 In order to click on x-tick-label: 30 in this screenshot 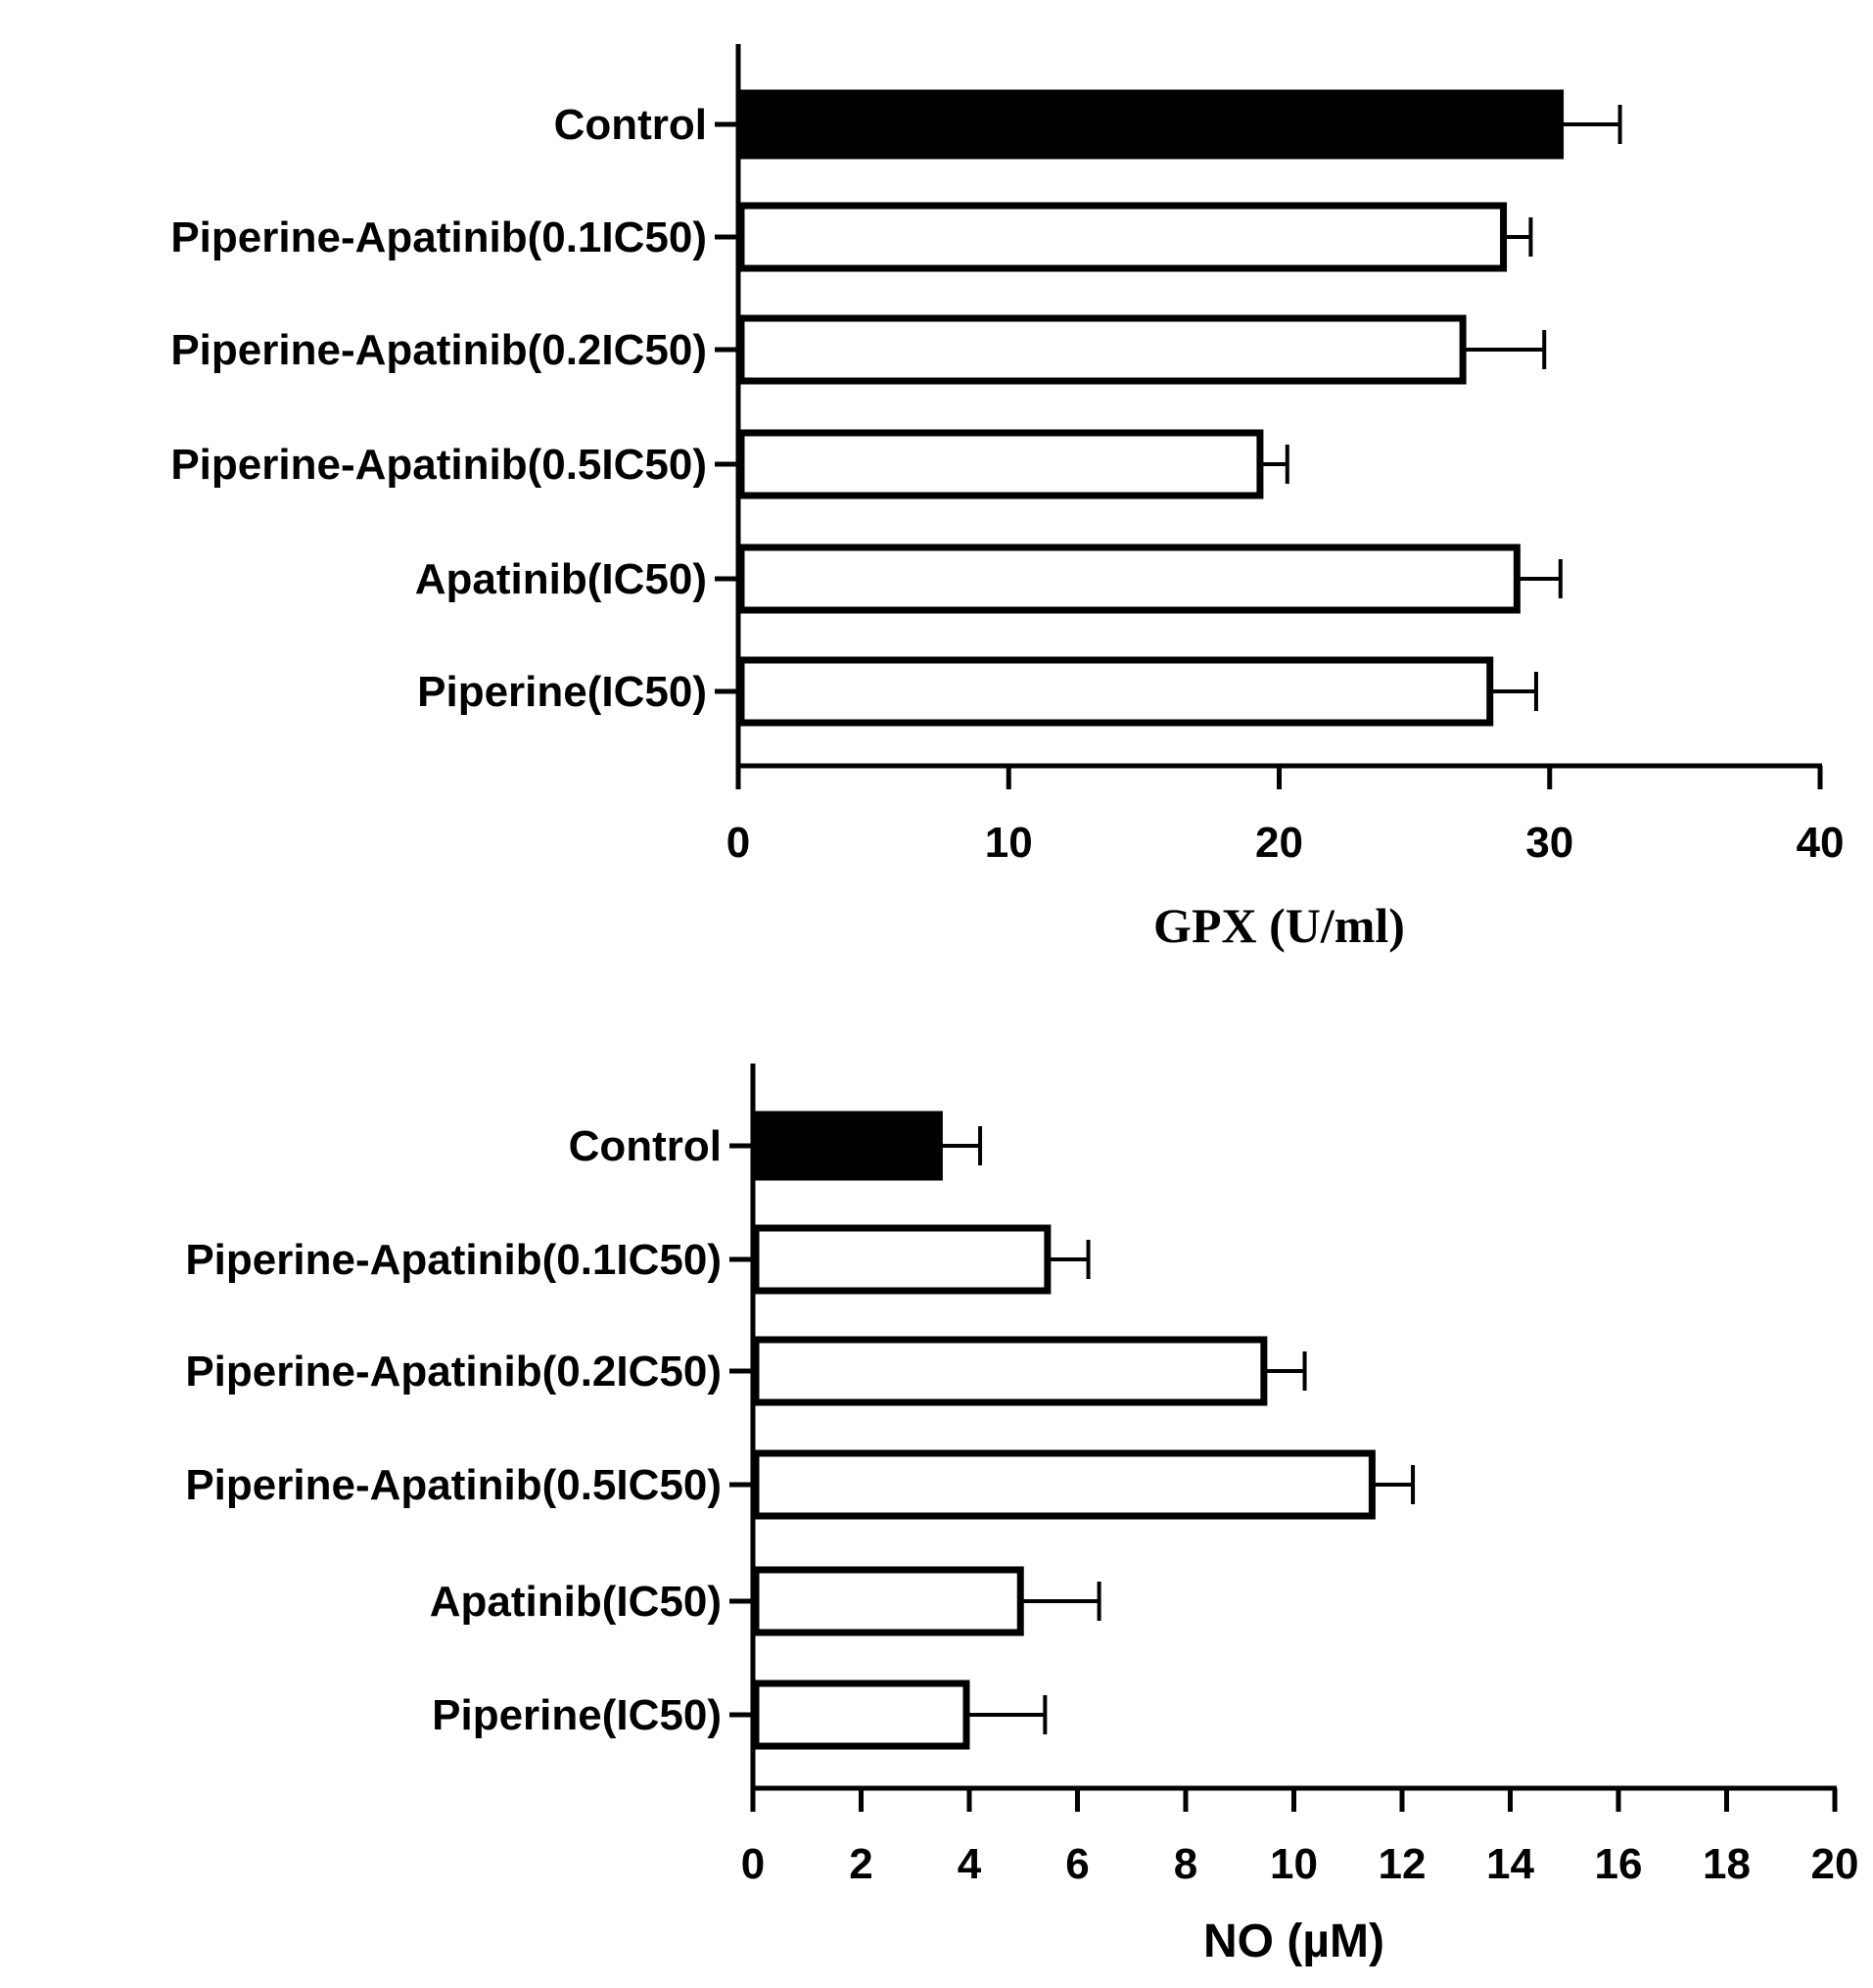, I will do `click(1549, 843)`.